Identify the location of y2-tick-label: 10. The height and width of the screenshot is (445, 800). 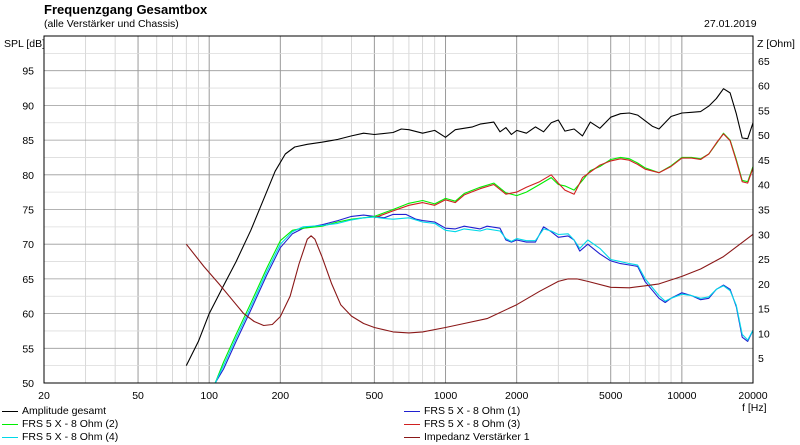
(764, 334).